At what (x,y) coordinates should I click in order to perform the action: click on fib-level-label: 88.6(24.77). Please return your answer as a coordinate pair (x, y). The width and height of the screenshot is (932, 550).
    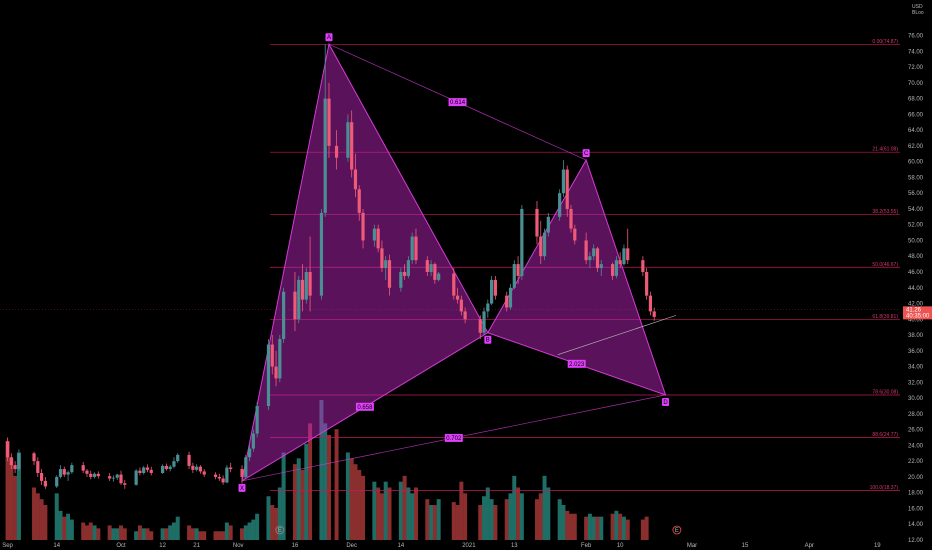
    Looking at the image, I should click on (885, 435).